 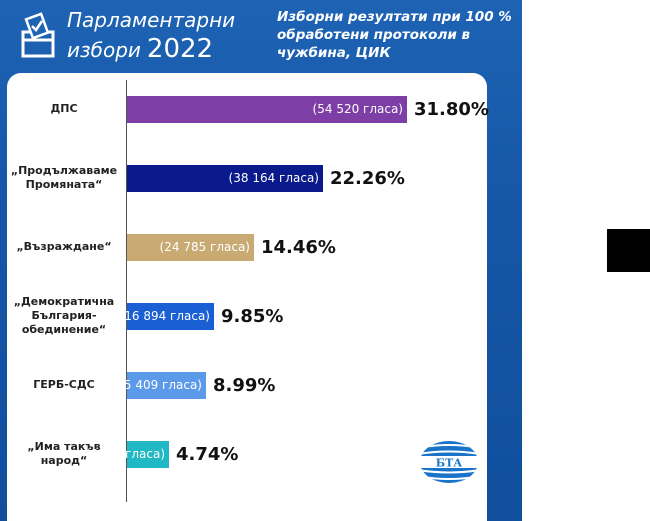 What do you see at coordinates (225, 178) in the screenshot?
I see `bar: (38 164 гласа)` at bounding box center [225, 178].